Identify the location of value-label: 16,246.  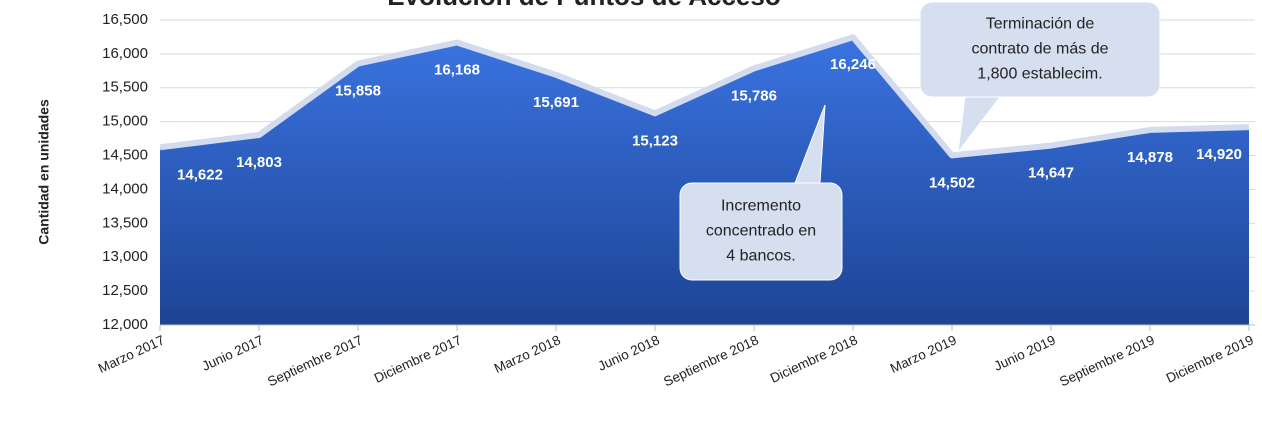
(853, 64).